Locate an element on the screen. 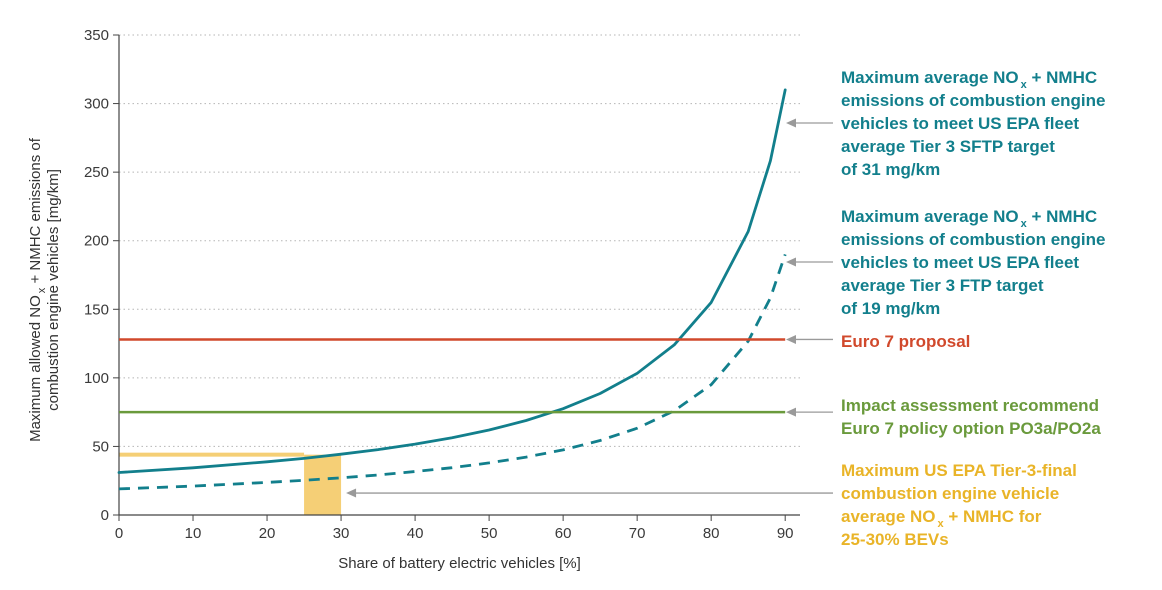  x-tick-label-50: 50 is located at coordinates (489, 533).